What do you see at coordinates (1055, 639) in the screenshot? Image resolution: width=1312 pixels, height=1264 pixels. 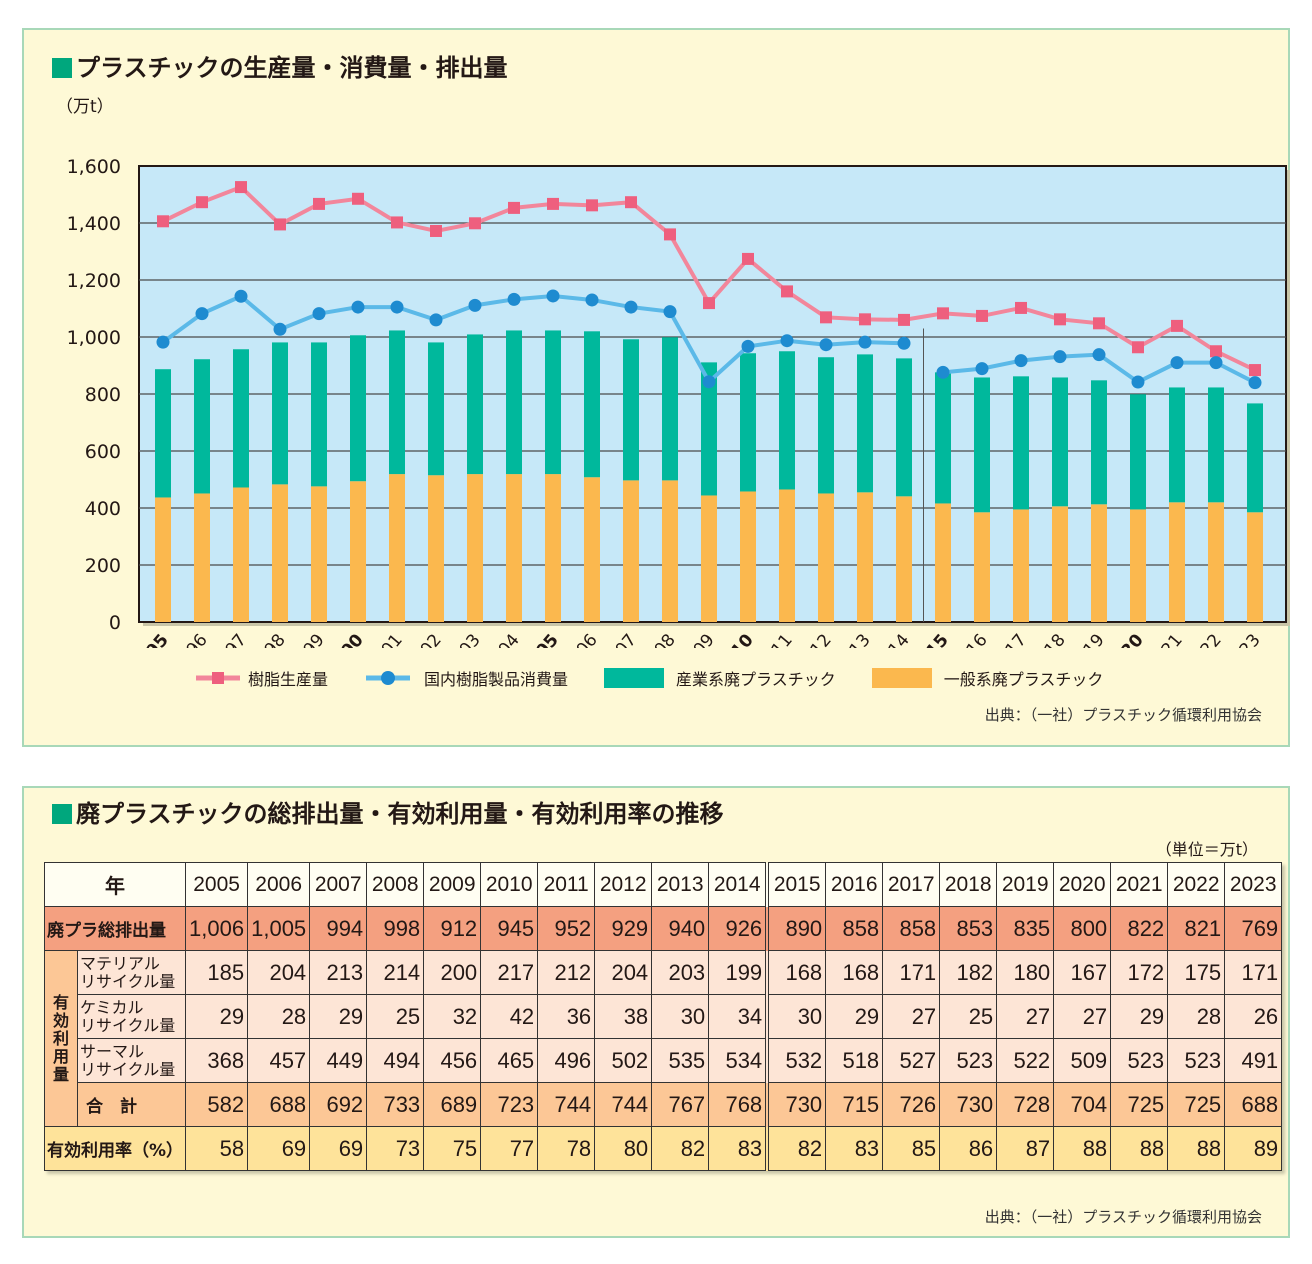 I see `x-tick-label: 18` at bounding box center [1055, 639].